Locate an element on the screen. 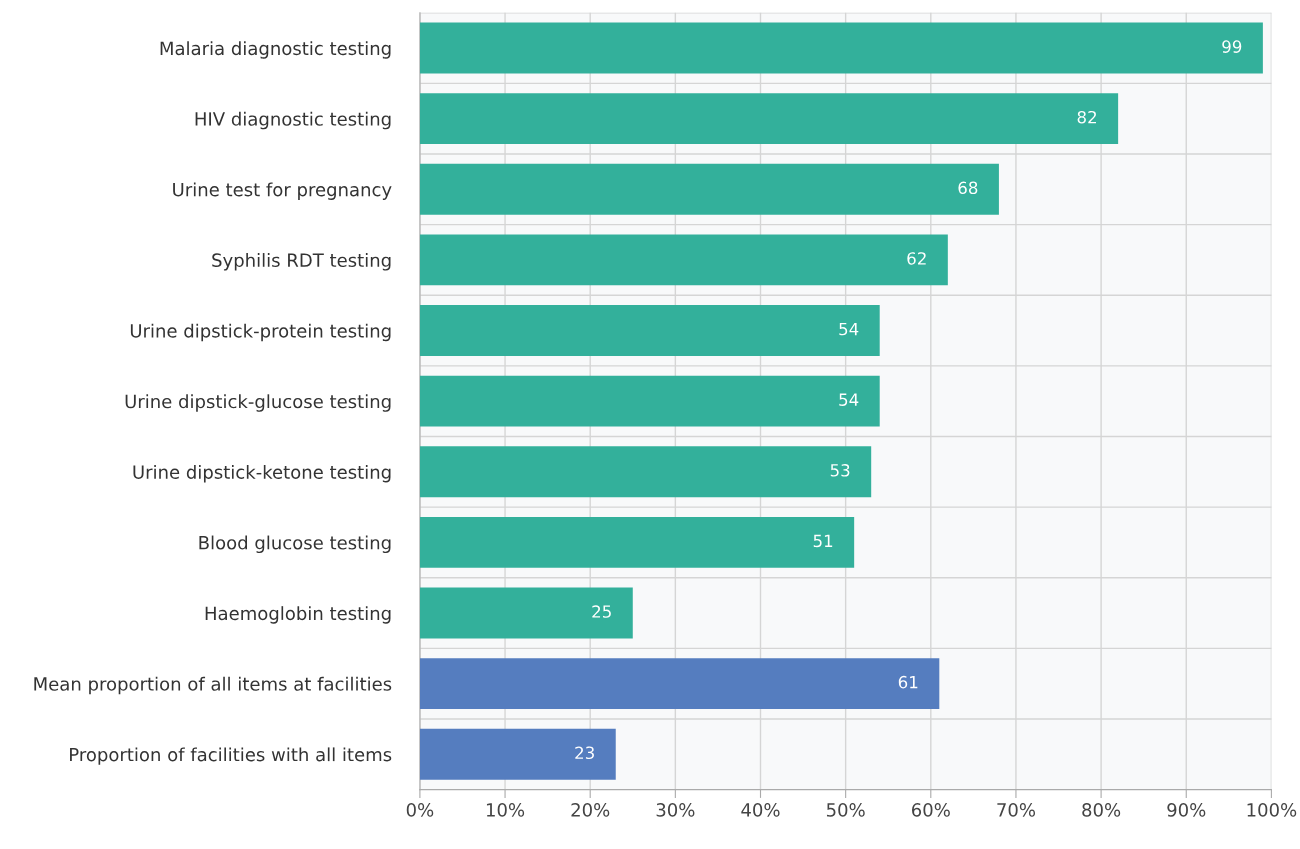  x-tick-label: 100% is located at coordinates (1272, 810).